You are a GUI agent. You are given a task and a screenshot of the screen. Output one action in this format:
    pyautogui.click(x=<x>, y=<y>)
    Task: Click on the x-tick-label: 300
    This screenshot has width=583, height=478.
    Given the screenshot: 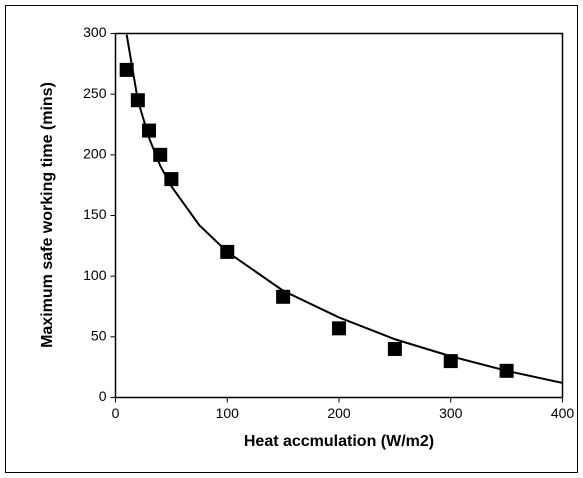 What is the action you would take?
    pyautogui.click(x=451, y=413)
    